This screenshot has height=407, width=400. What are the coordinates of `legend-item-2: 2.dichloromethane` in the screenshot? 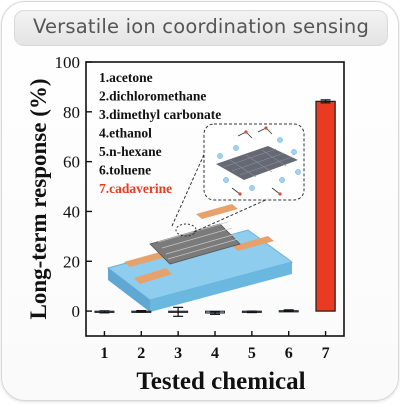 It's located at (152, 96).